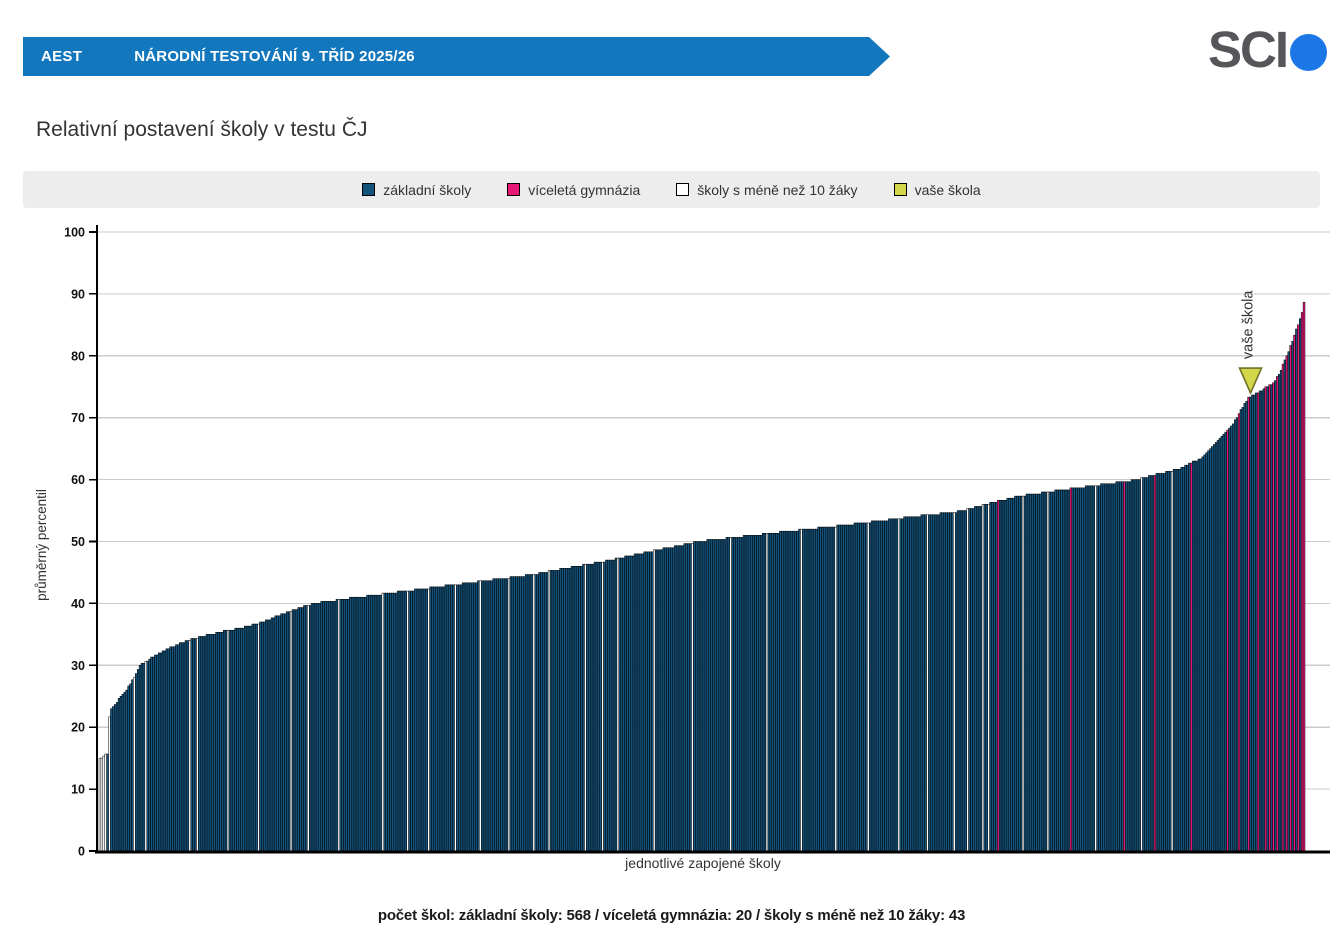 Image resolution: width=1343 pixels, height=949 pixels. I want to click on legend-item-zakladni-skoly: základní školy, so click(416, 190).